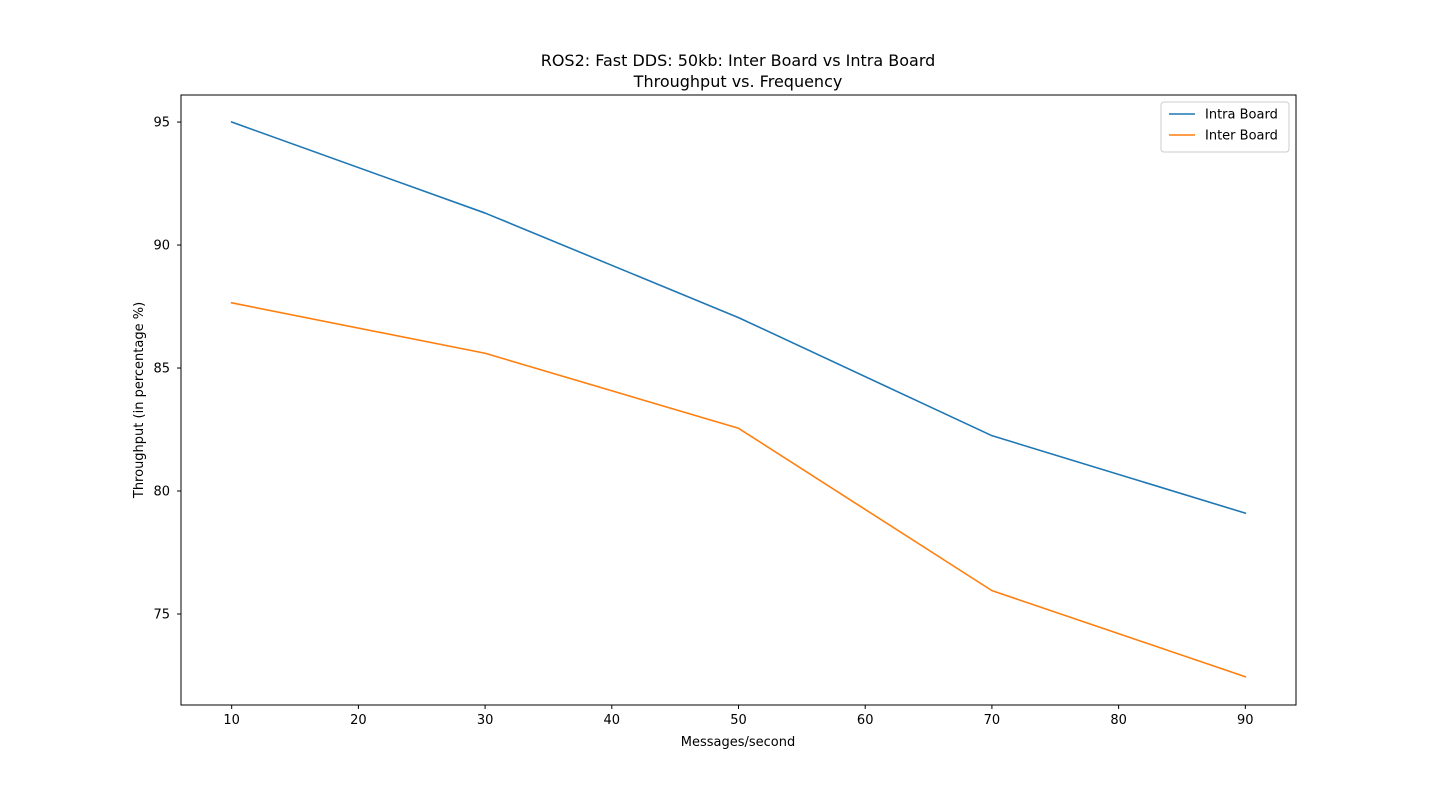 This screenshot has width=1440, height=792. What do you see at coordinates (161, 614) in the screenshot?
I see `y-tick-label: 75` at bounding box center [161, 614].